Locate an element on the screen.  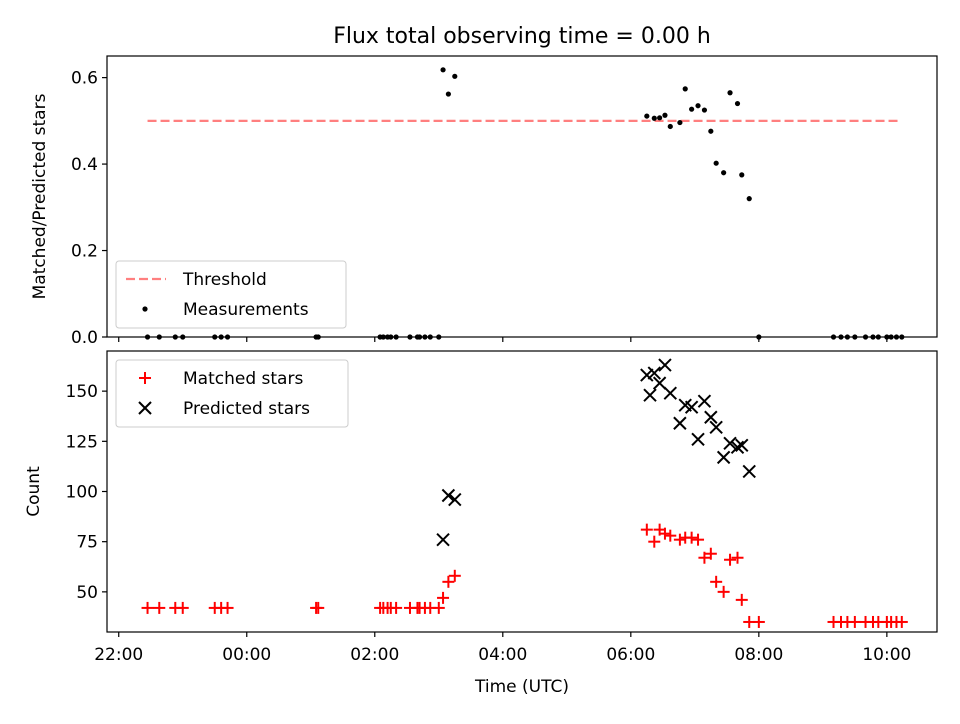
x-tick-label: 10:00 is located at coordinates (886, 655).